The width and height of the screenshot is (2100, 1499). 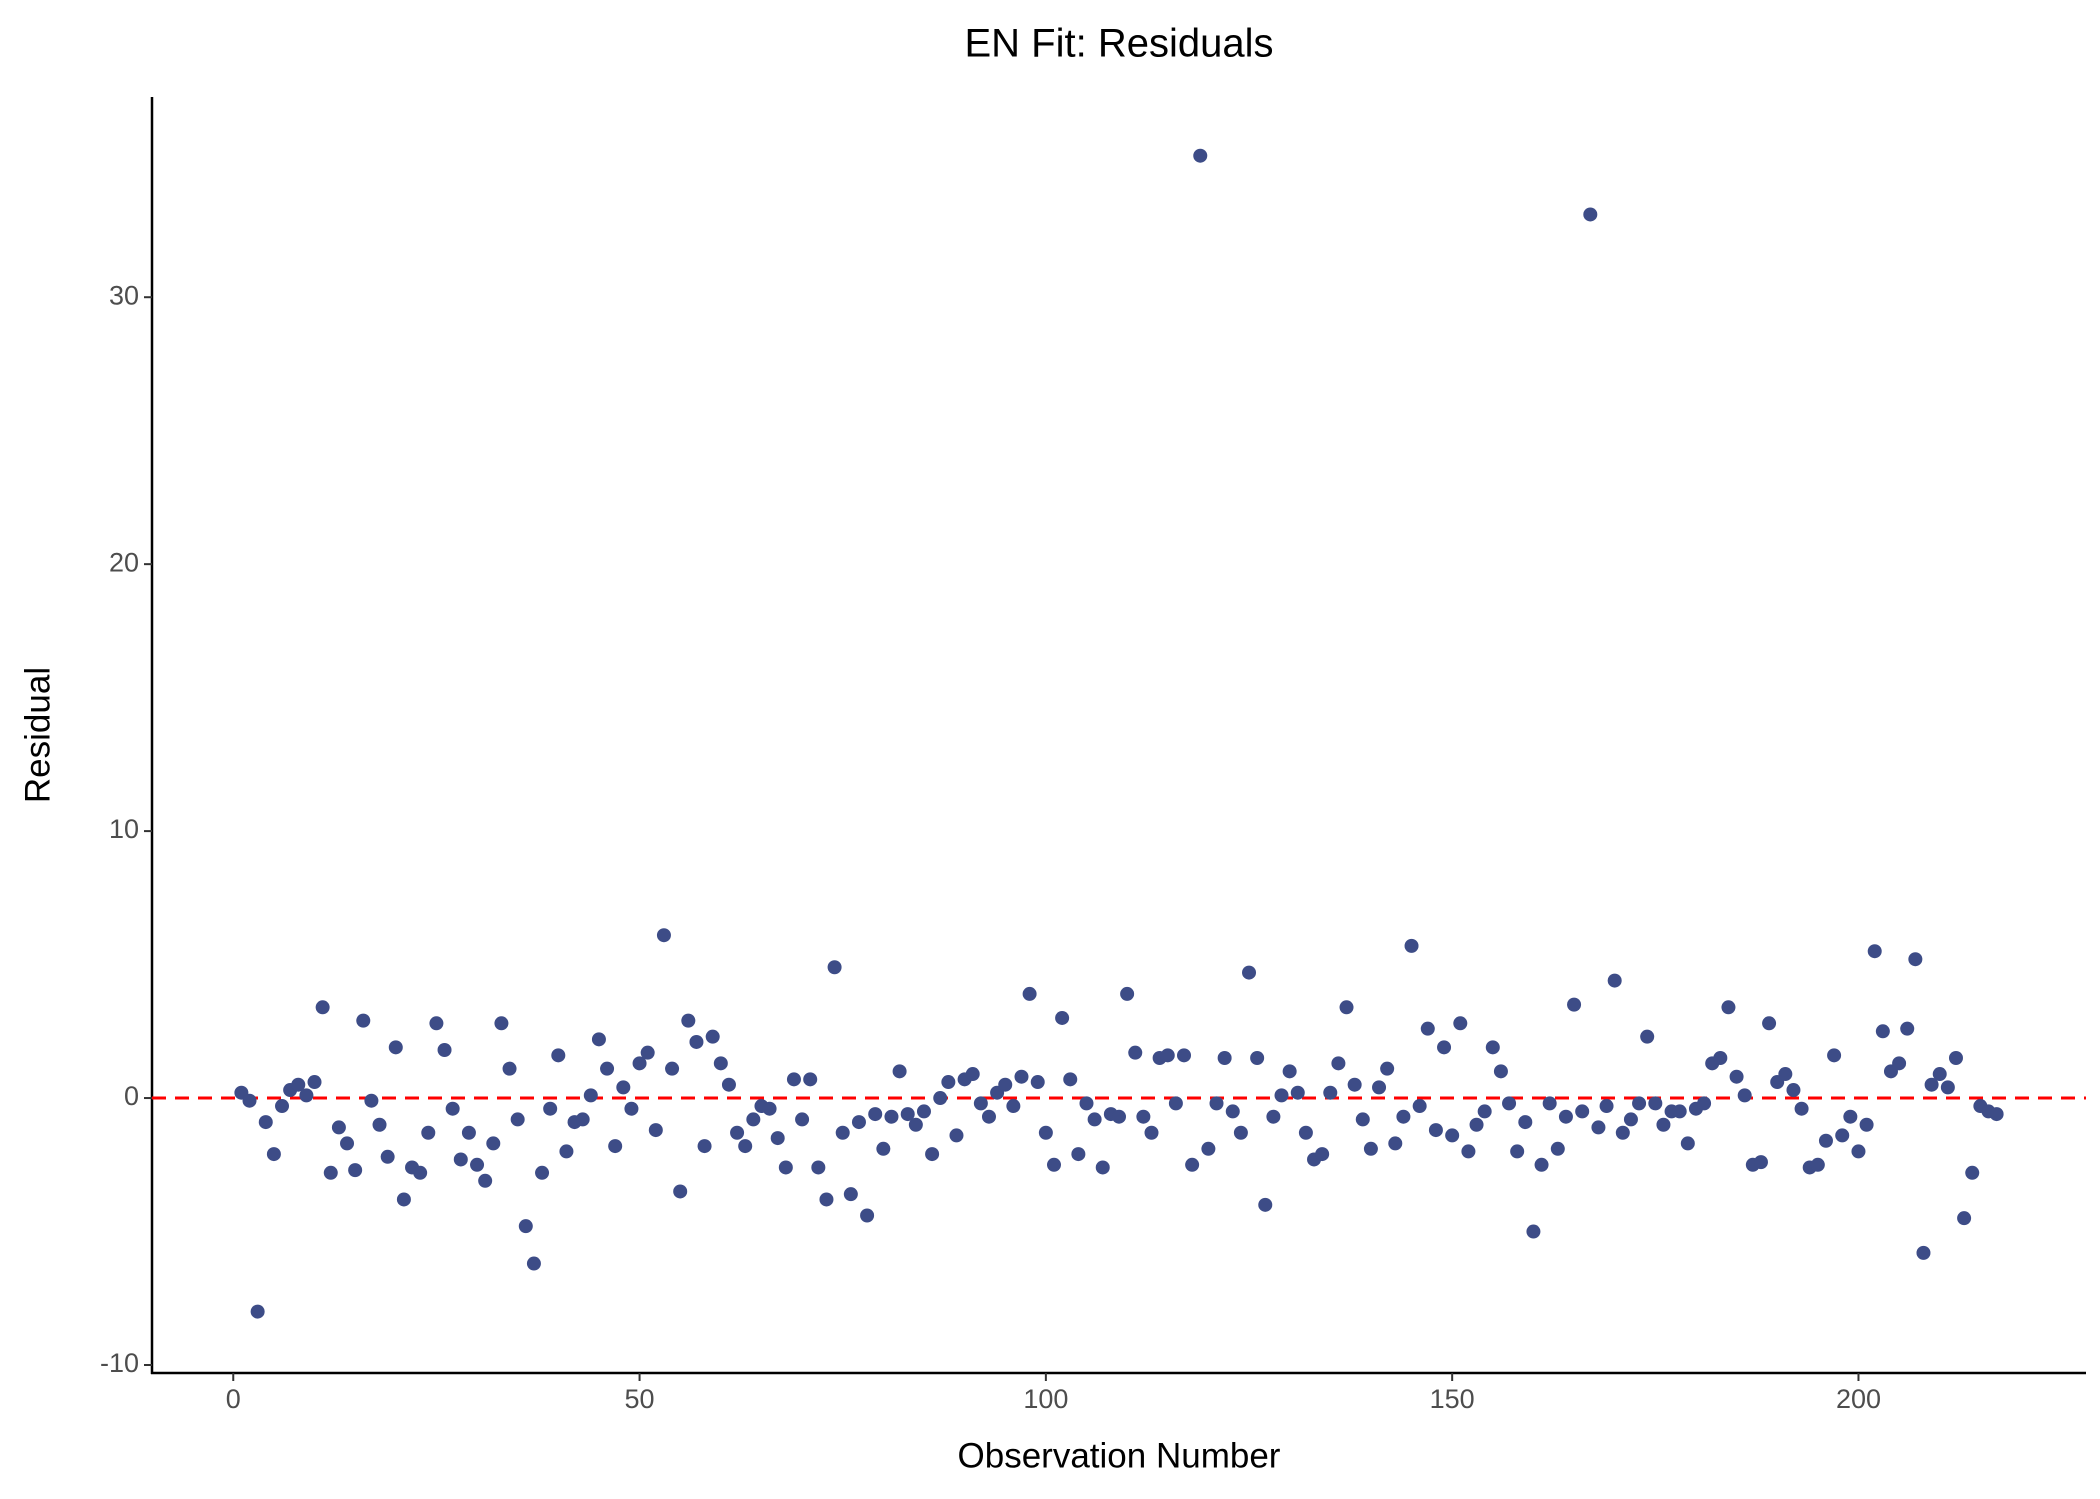 What do you see at coordinates (124, 829) in the screenshot?
I see `y-tick-label: 10` at bounding box center [124, 829].